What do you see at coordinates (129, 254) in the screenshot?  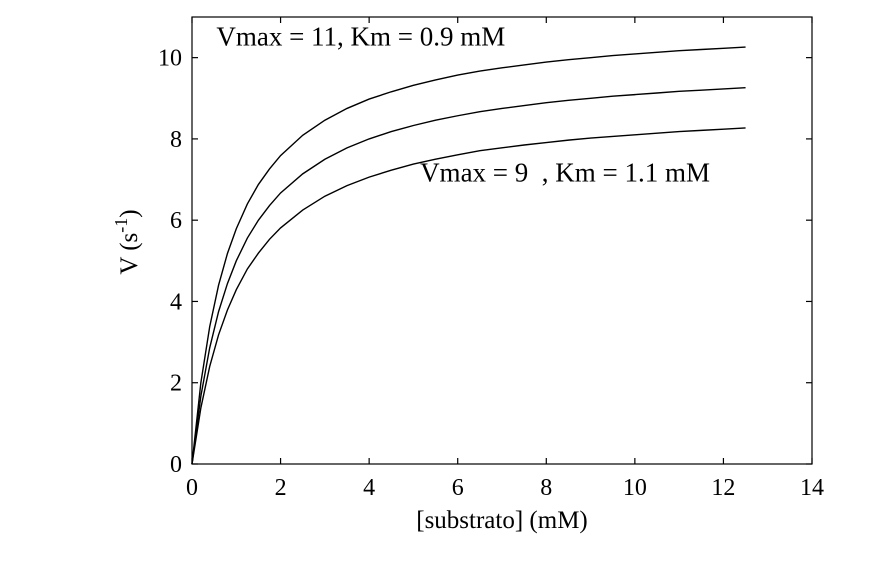 I see `y-axis-title-base: V (s` at bounding box center [129, 254].